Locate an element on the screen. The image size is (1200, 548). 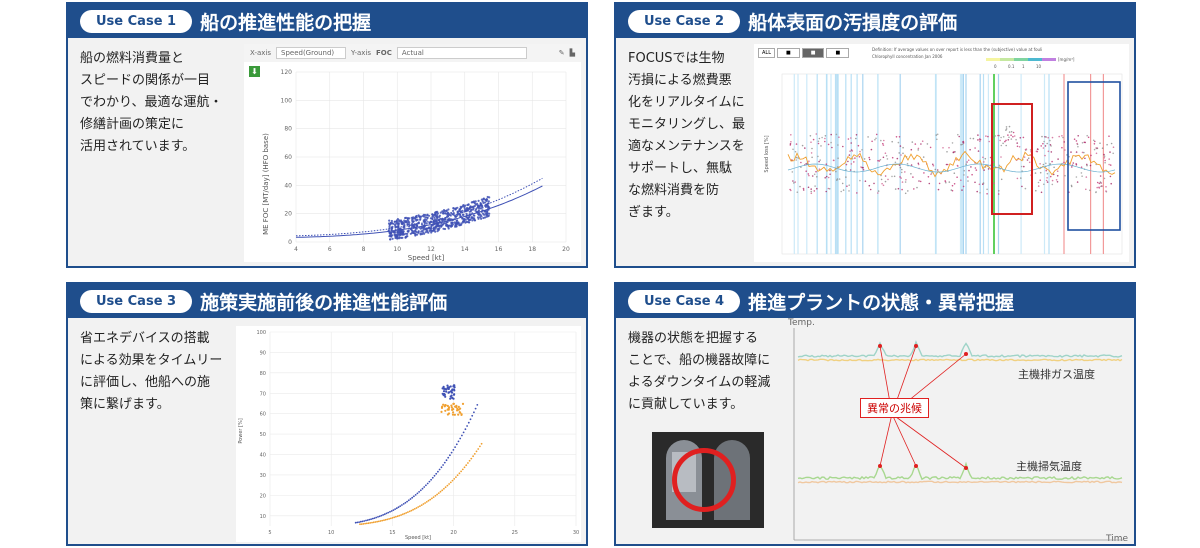
tab-1: ■ is located at coordinates (788, 53).